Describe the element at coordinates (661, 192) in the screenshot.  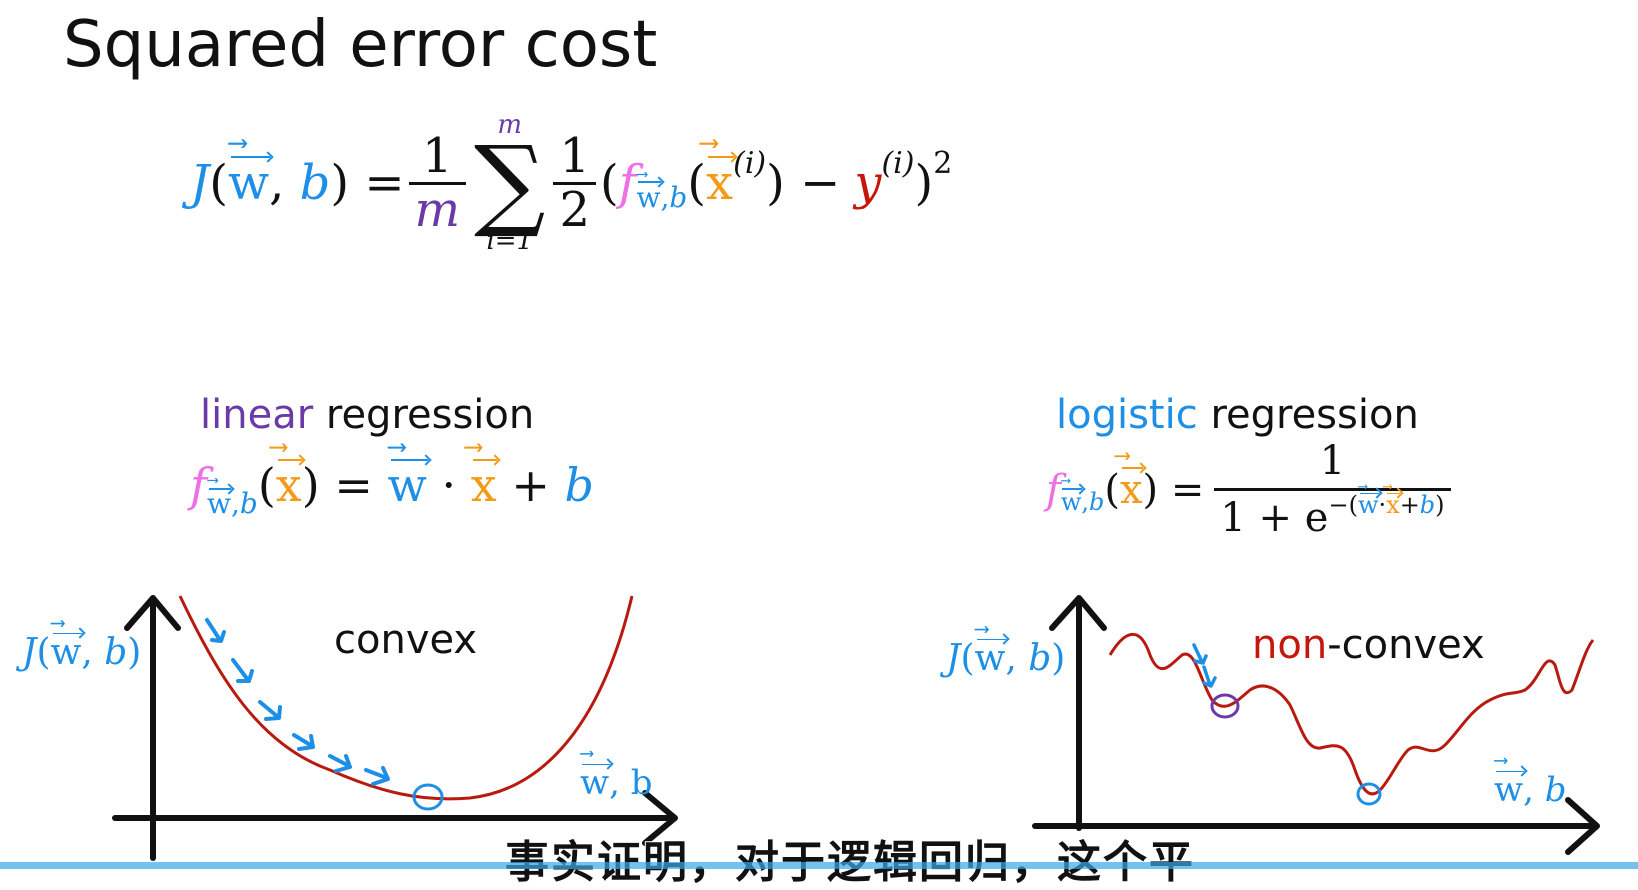
I see `cost-f-subscript: w,b` at that location.